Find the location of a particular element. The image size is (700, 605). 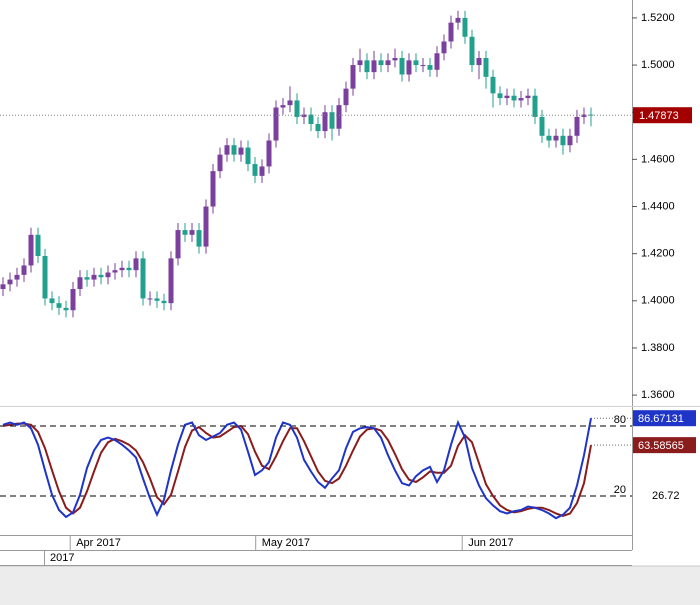

y-tick-label: 1.5000 is located at coordinates (658, 65).